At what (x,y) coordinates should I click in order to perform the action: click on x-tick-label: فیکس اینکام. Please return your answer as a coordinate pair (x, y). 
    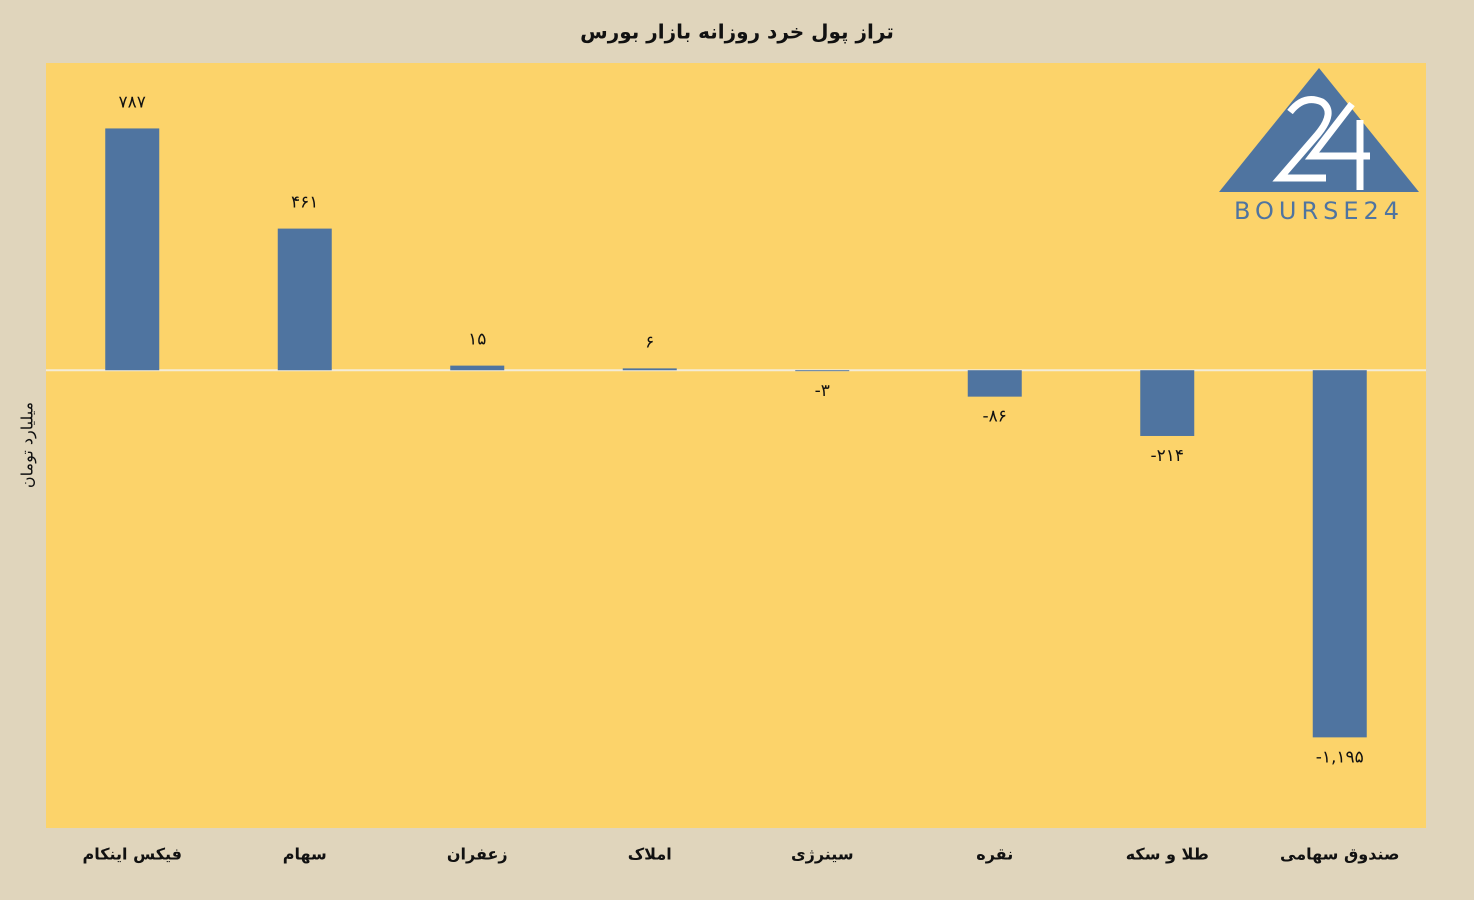
    Looking at the image, I should click on (132, 854).